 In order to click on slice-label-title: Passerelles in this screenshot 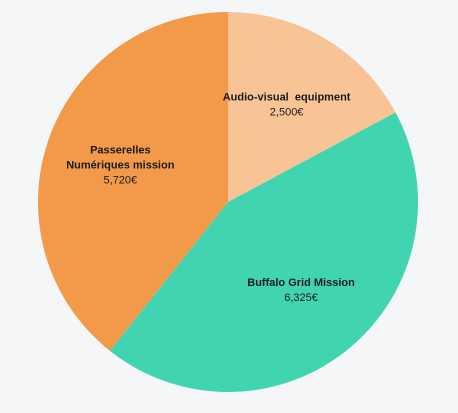, I will do `click(120, 150)`.